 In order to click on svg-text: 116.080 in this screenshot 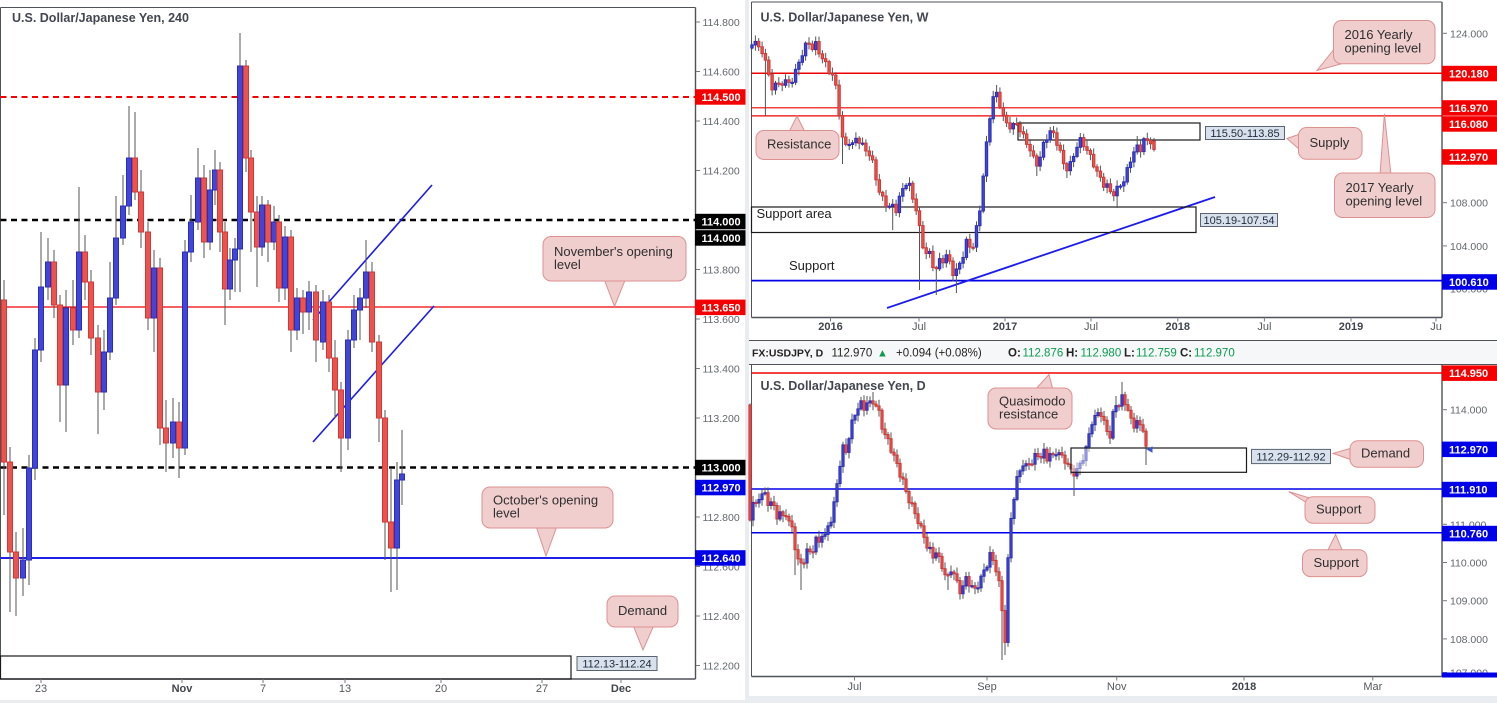, I will do `click(1468, 125)`.